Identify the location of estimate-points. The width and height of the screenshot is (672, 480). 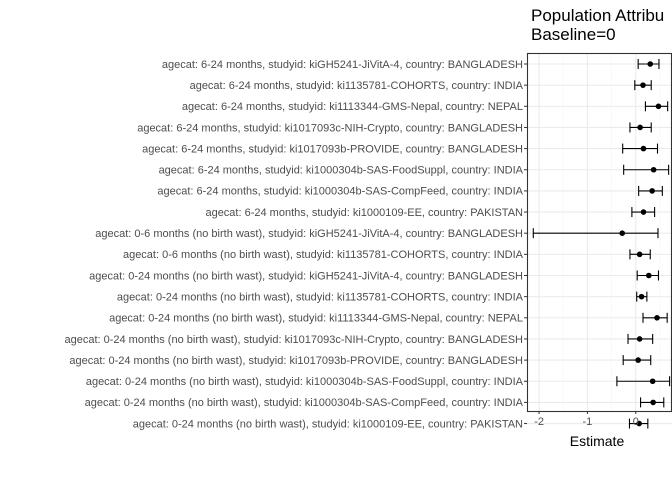
(640, 244).